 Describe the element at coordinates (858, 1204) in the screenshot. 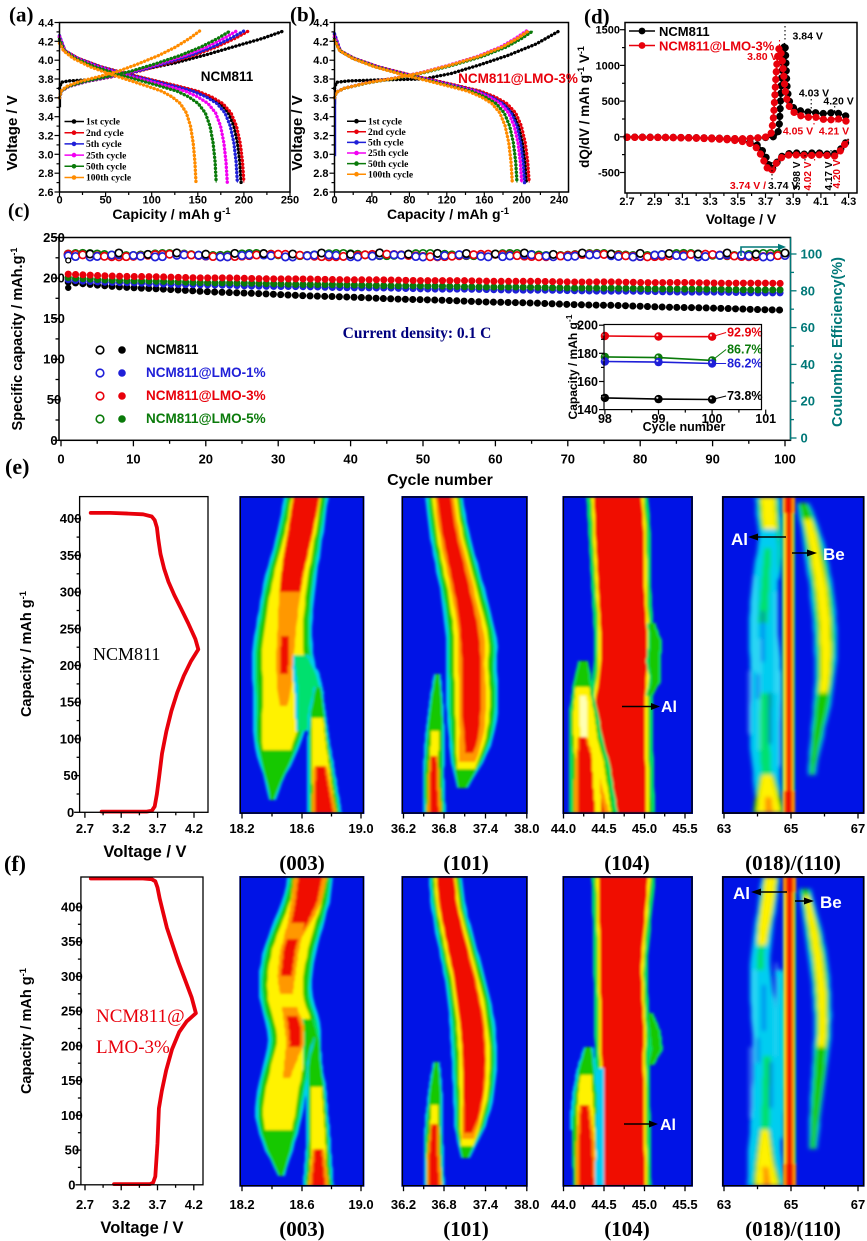

I see `svg-text: 67` at that location.